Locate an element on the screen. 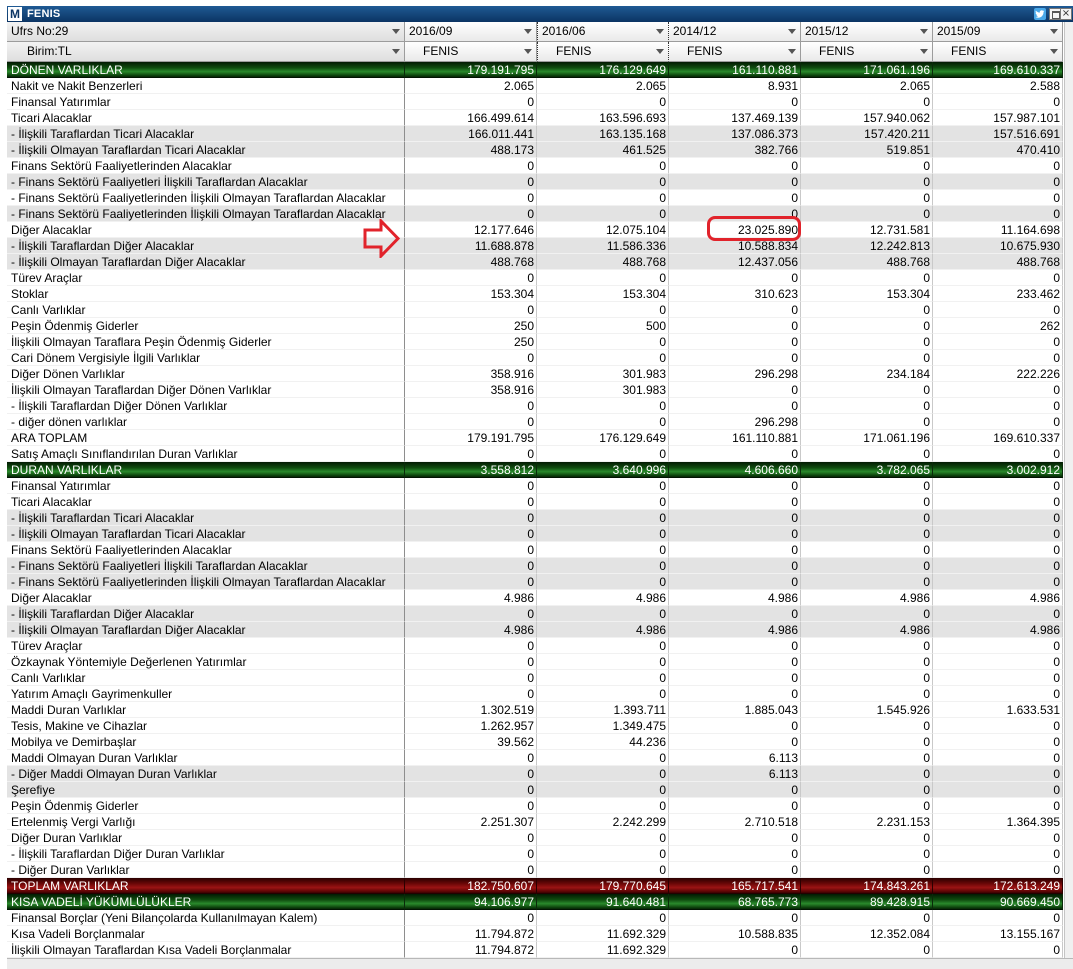 The image size is (1073, 969). table-row: Peşin Ödenmiş Giderler 250 500 0 0 262 is located at coordinates (535, 326).